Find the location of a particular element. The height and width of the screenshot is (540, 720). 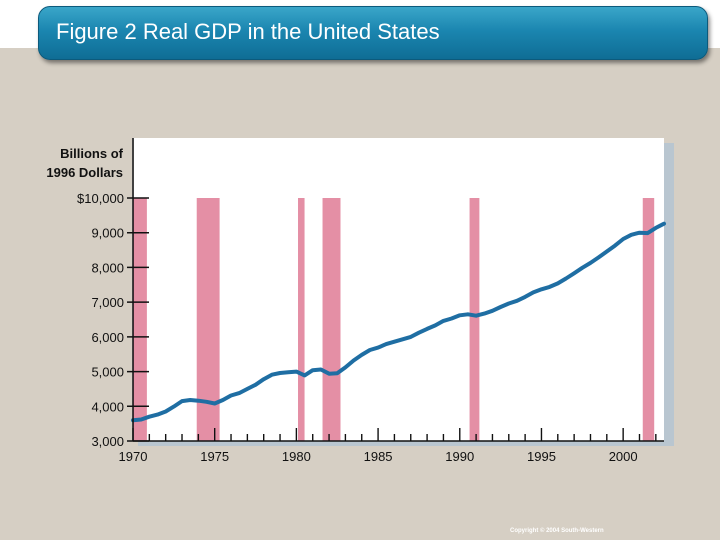

copyright-notice: Copyright © 2004 South-Western is located at coordinates (557, 531).